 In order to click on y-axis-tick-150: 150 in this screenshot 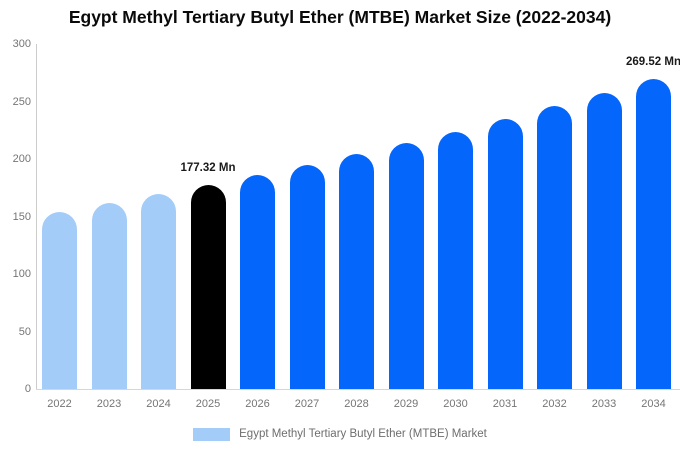, I will do `click(21, 216)`.